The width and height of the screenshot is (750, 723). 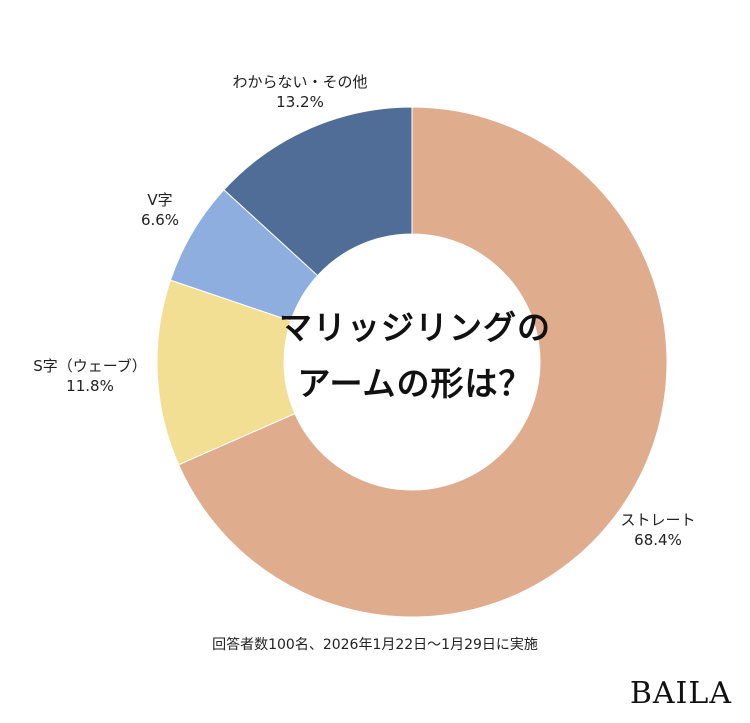 I want to click on data-label-straight: ストレート 68.4%, so click(x=658, y=530).